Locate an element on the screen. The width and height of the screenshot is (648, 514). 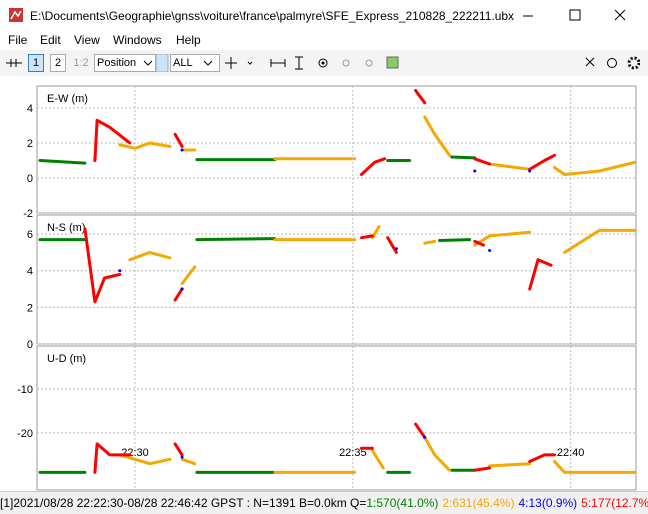
plot-type-select: Position is located at coordinates (125, 63).